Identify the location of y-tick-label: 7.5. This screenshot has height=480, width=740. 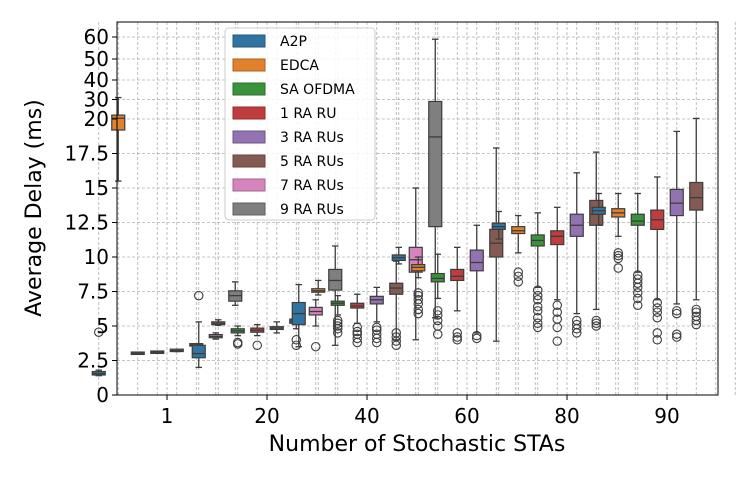
(93, 292).